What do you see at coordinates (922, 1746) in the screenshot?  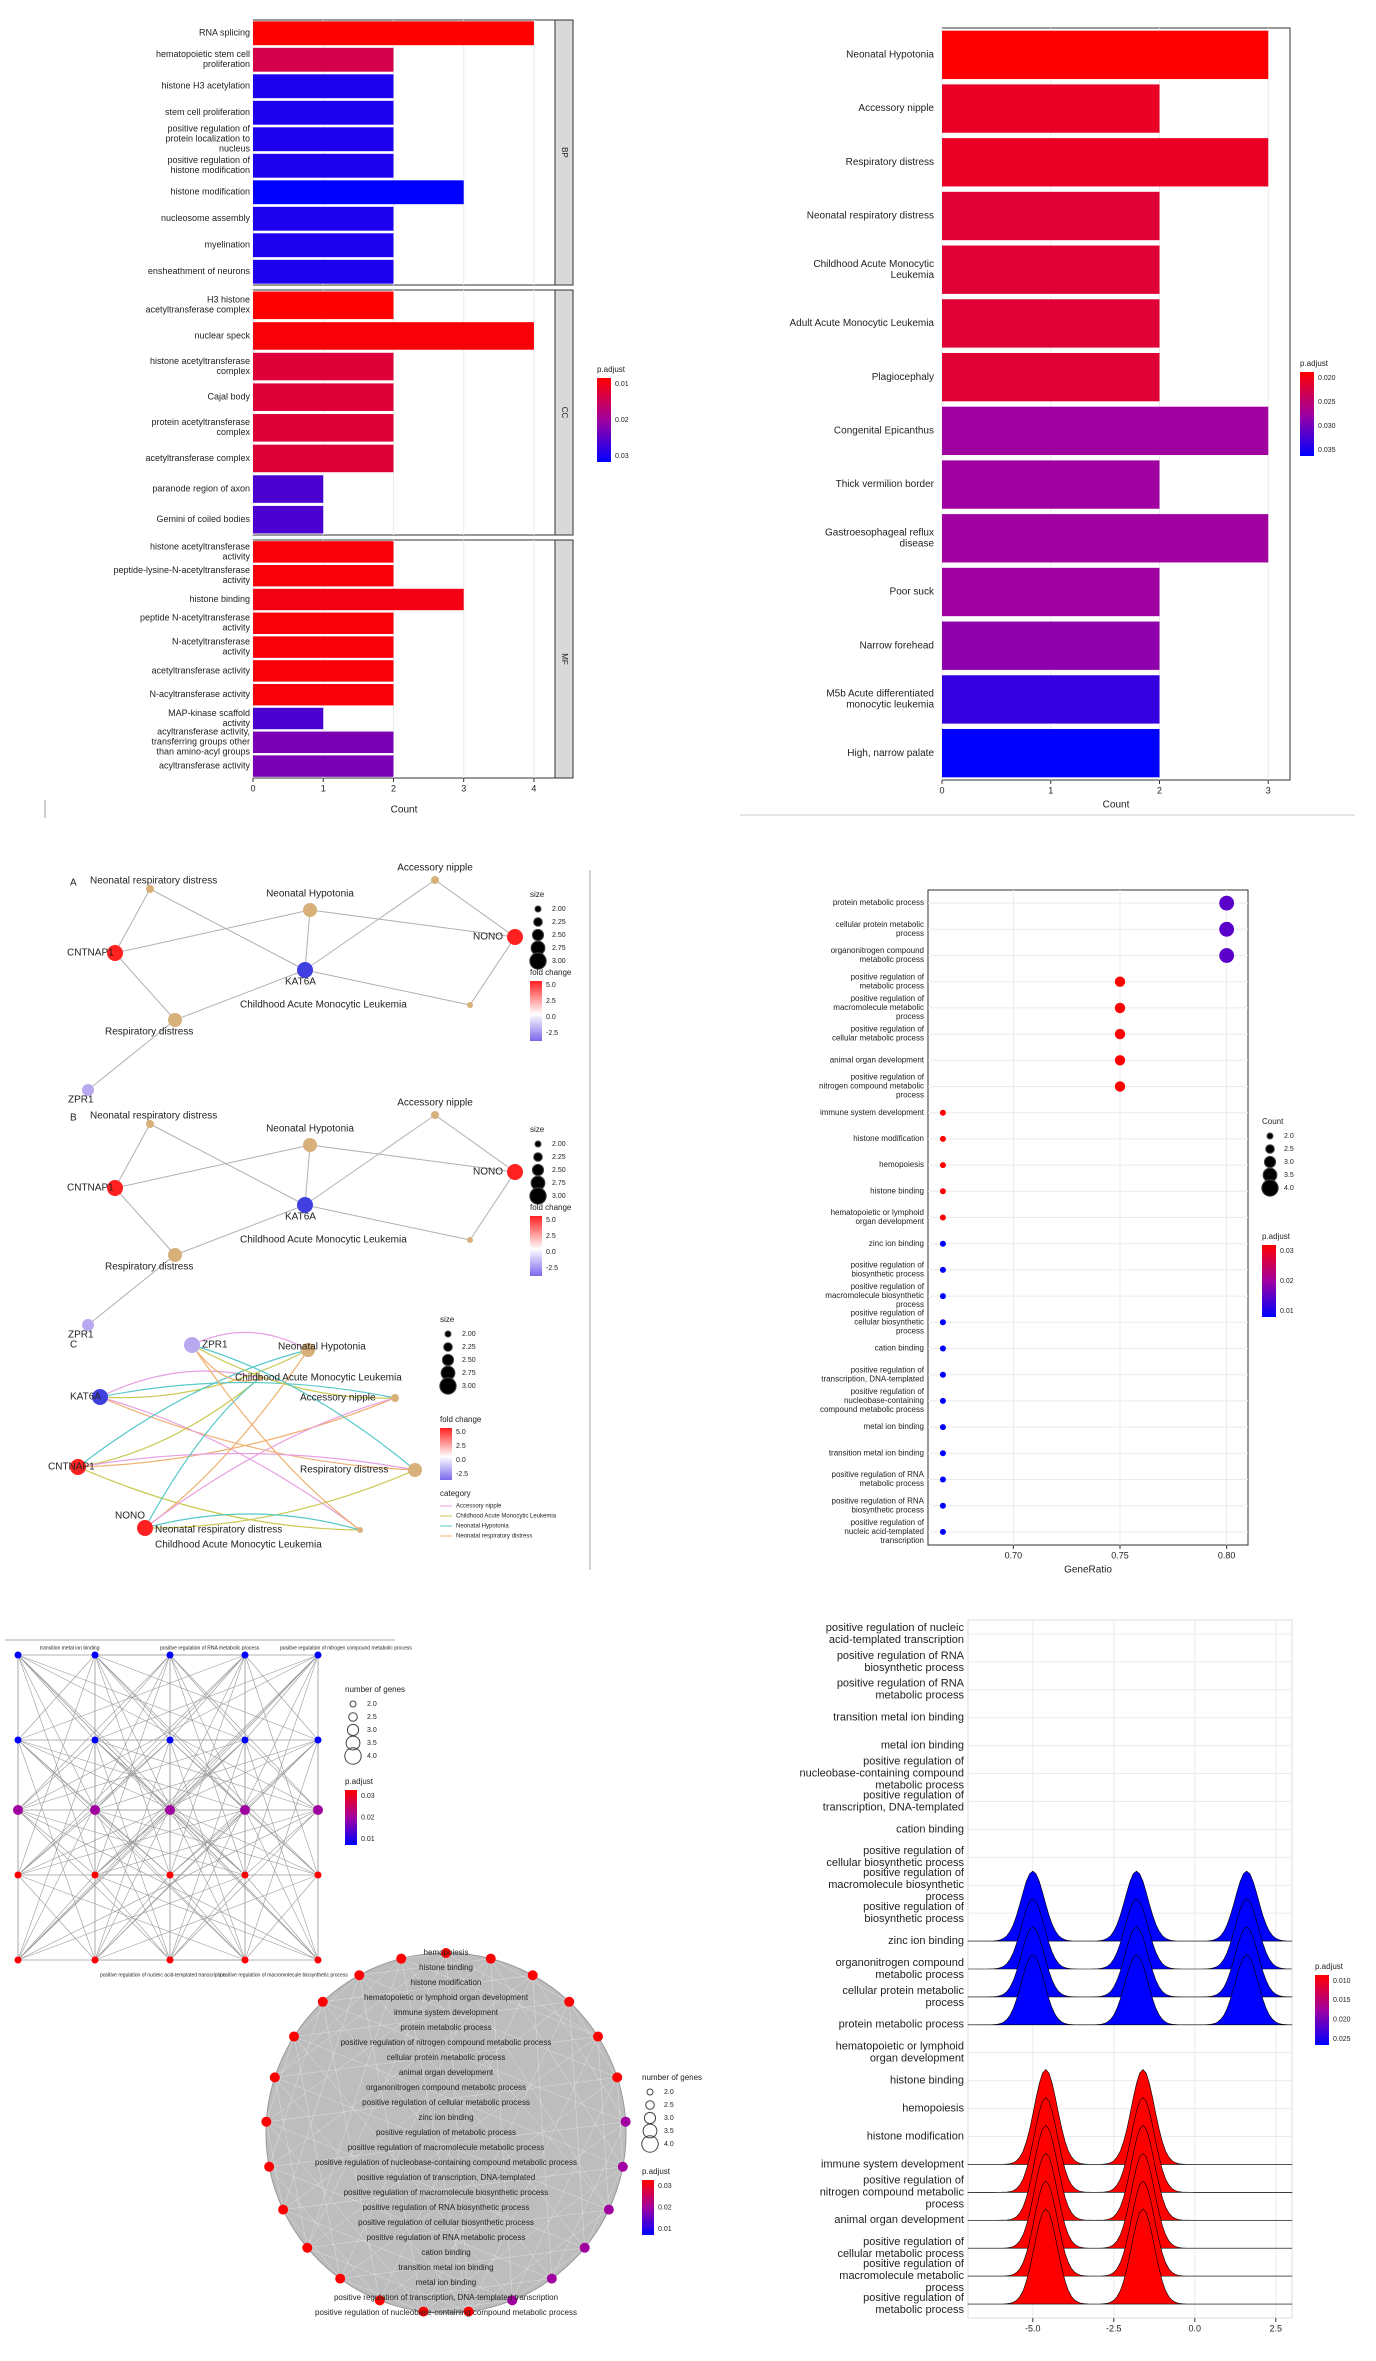 I see `category-label: metal ion binding` at bounding box center [922, 1746].